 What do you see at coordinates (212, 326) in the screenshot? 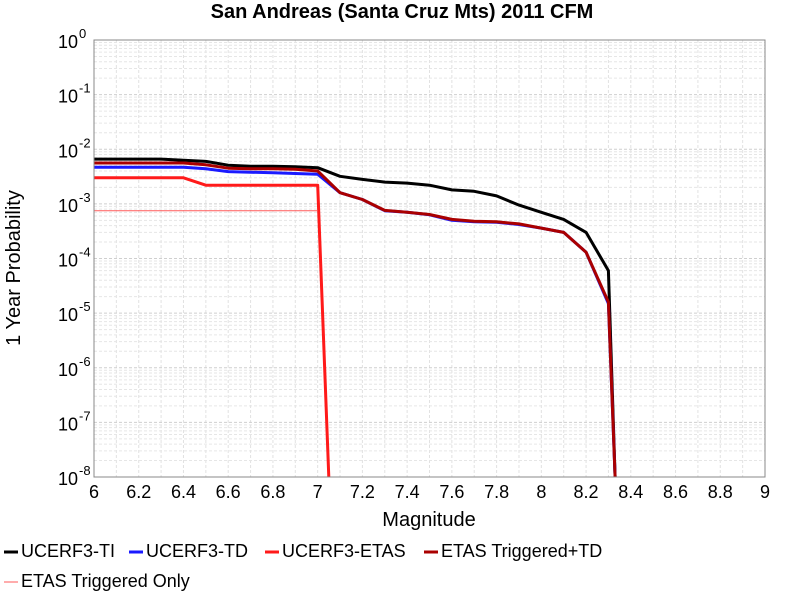
I see `series-line-ucerf3-etas` at bounding box center [212, 326].